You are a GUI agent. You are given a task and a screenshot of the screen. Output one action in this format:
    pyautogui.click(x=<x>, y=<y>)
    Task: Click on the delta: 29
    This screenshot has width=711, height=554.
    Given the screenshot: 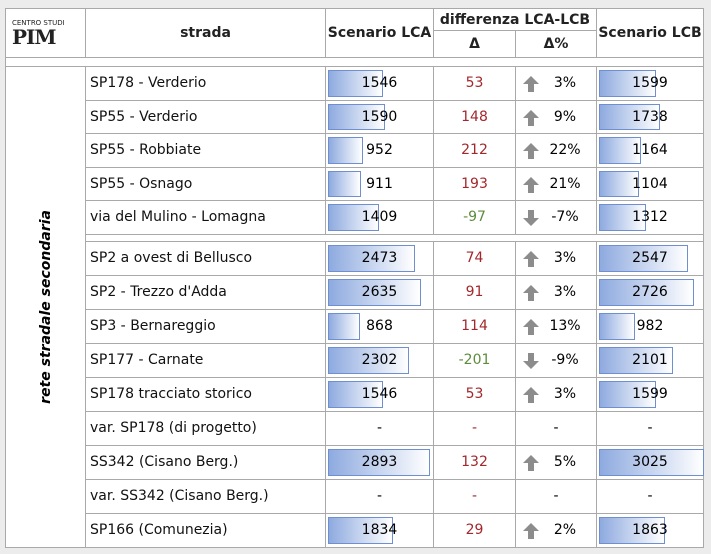 What is the action you would take?
    pyautogui.click(x=474, y=530)
    